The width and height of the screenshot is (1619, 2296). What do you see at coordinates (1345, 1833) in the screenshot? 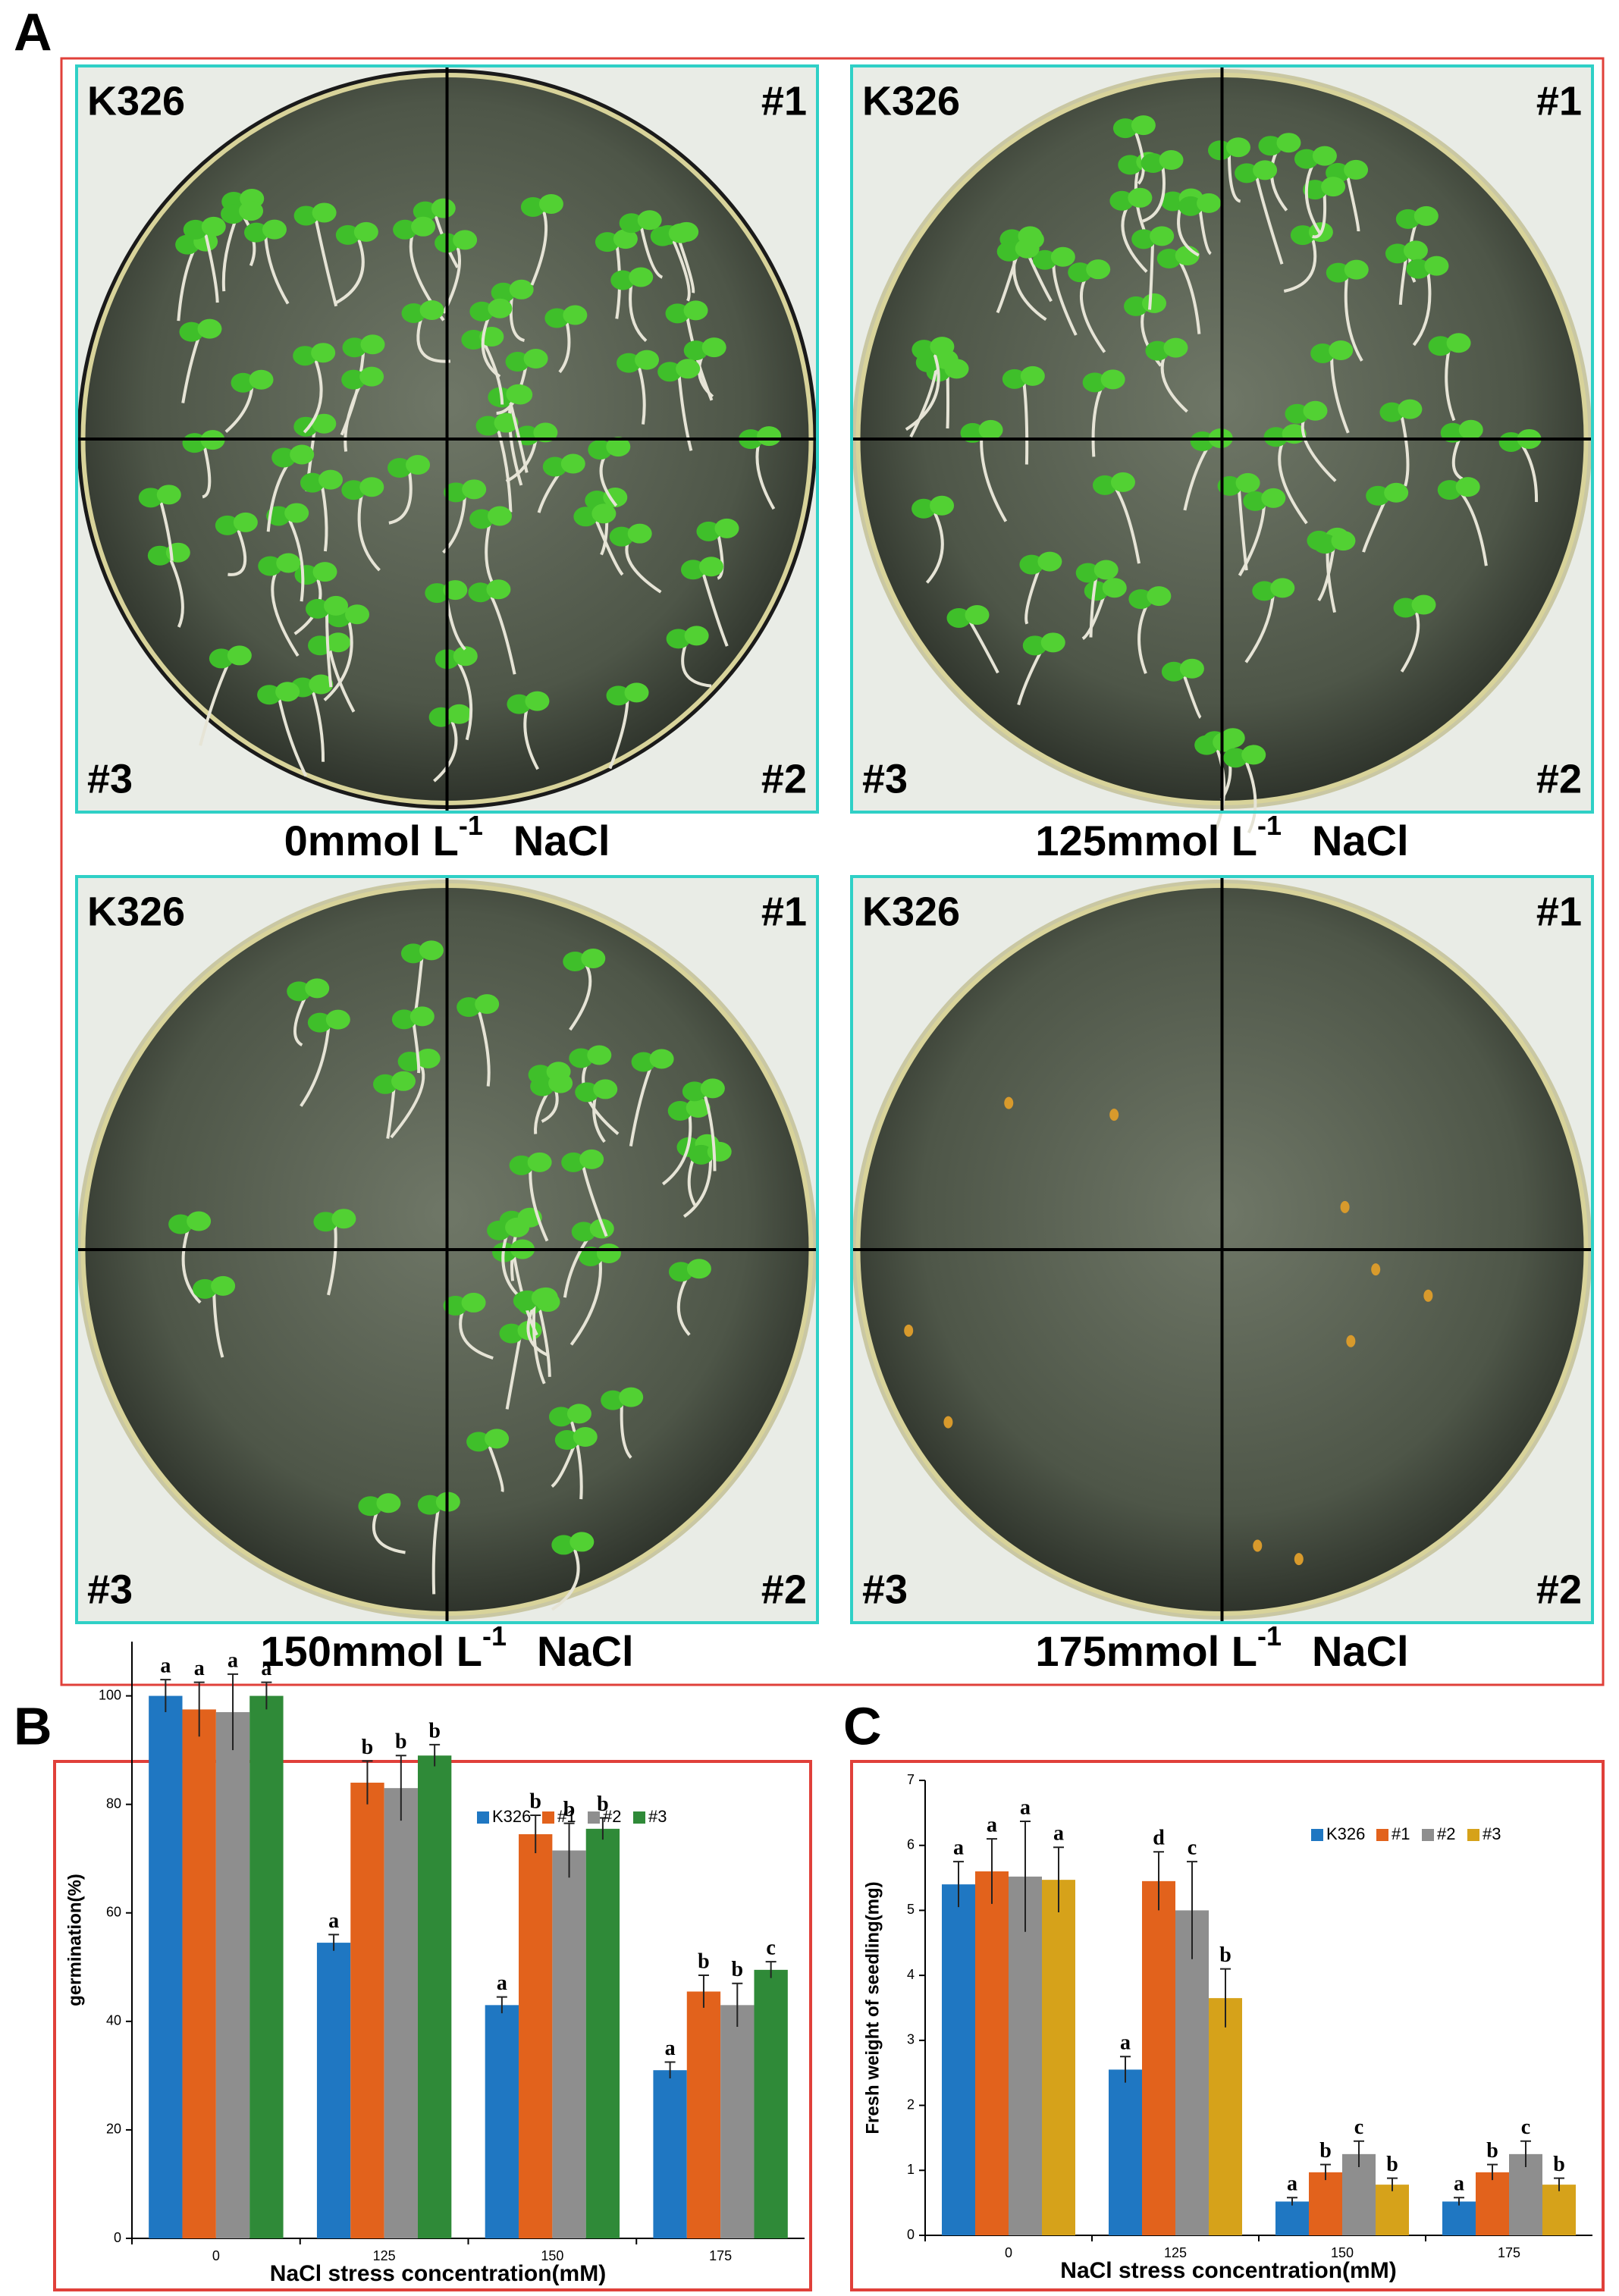
I see `legend-label: K326` at bounding box center [1345, 1833].